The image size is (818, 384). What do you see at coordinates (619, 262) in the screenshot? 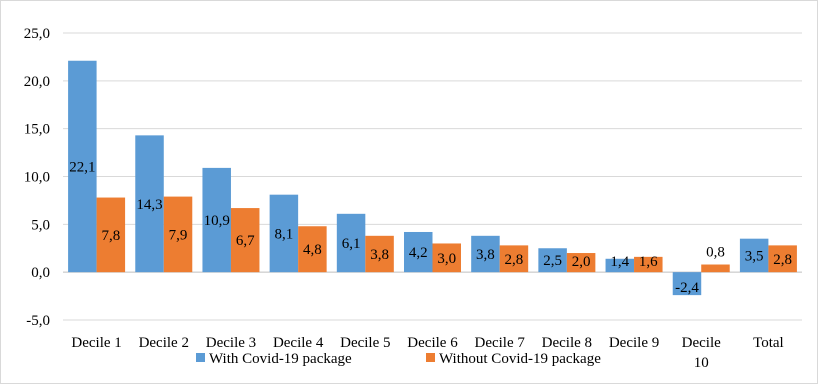
I see `data-label: 1,4` at bounding box center [619, 262].